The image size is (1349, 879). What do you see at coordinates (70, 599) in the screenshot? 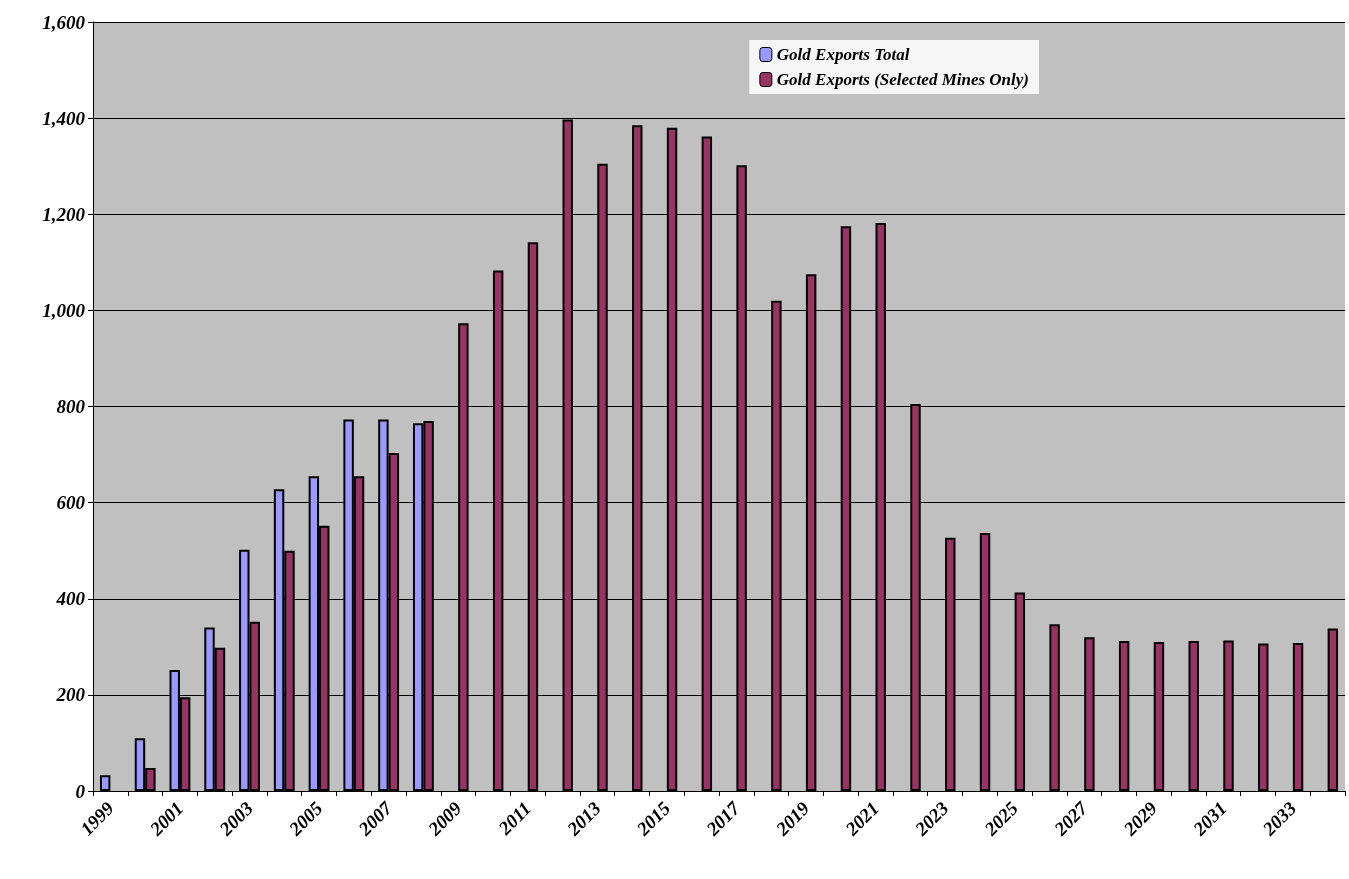
I see `y-tick-label: 400` at bounding box center [70, 599].